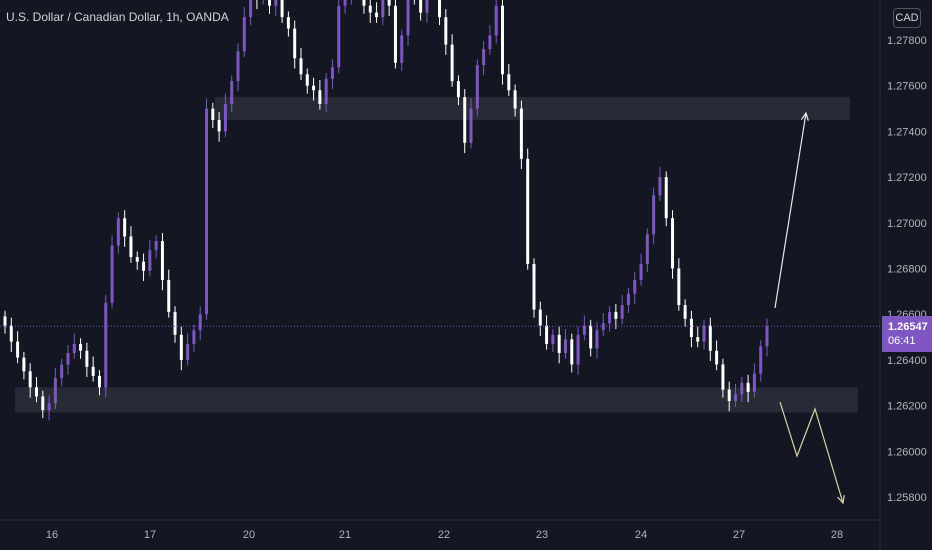  Describe the element at coordinates (436, 400) in the screenshot. I see `support-zone` at that location.